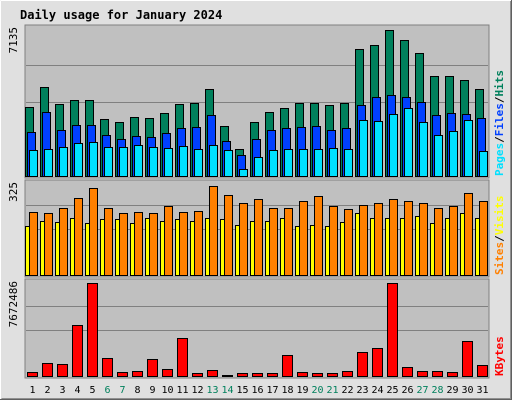 This screenshot has width=512, height=400. What do you see at coordinates (13, 304) in the screenshot?
I see `ymax-label-kbytes: 7672486` at bounding box center [13, 304].